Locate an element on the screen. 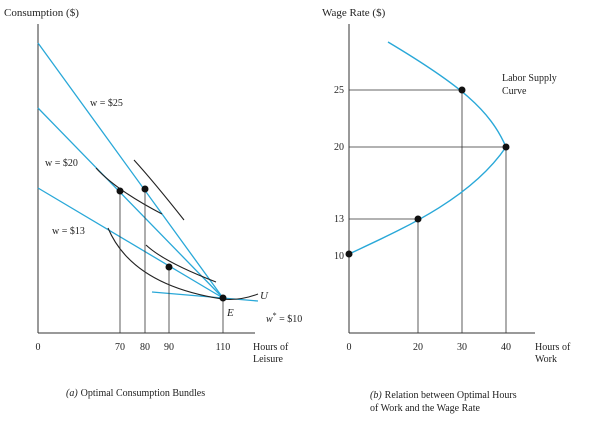 Image resolution: width=590 pixels, height=424 pixels. budget-line-w13 is located at coordinates (130, 243).